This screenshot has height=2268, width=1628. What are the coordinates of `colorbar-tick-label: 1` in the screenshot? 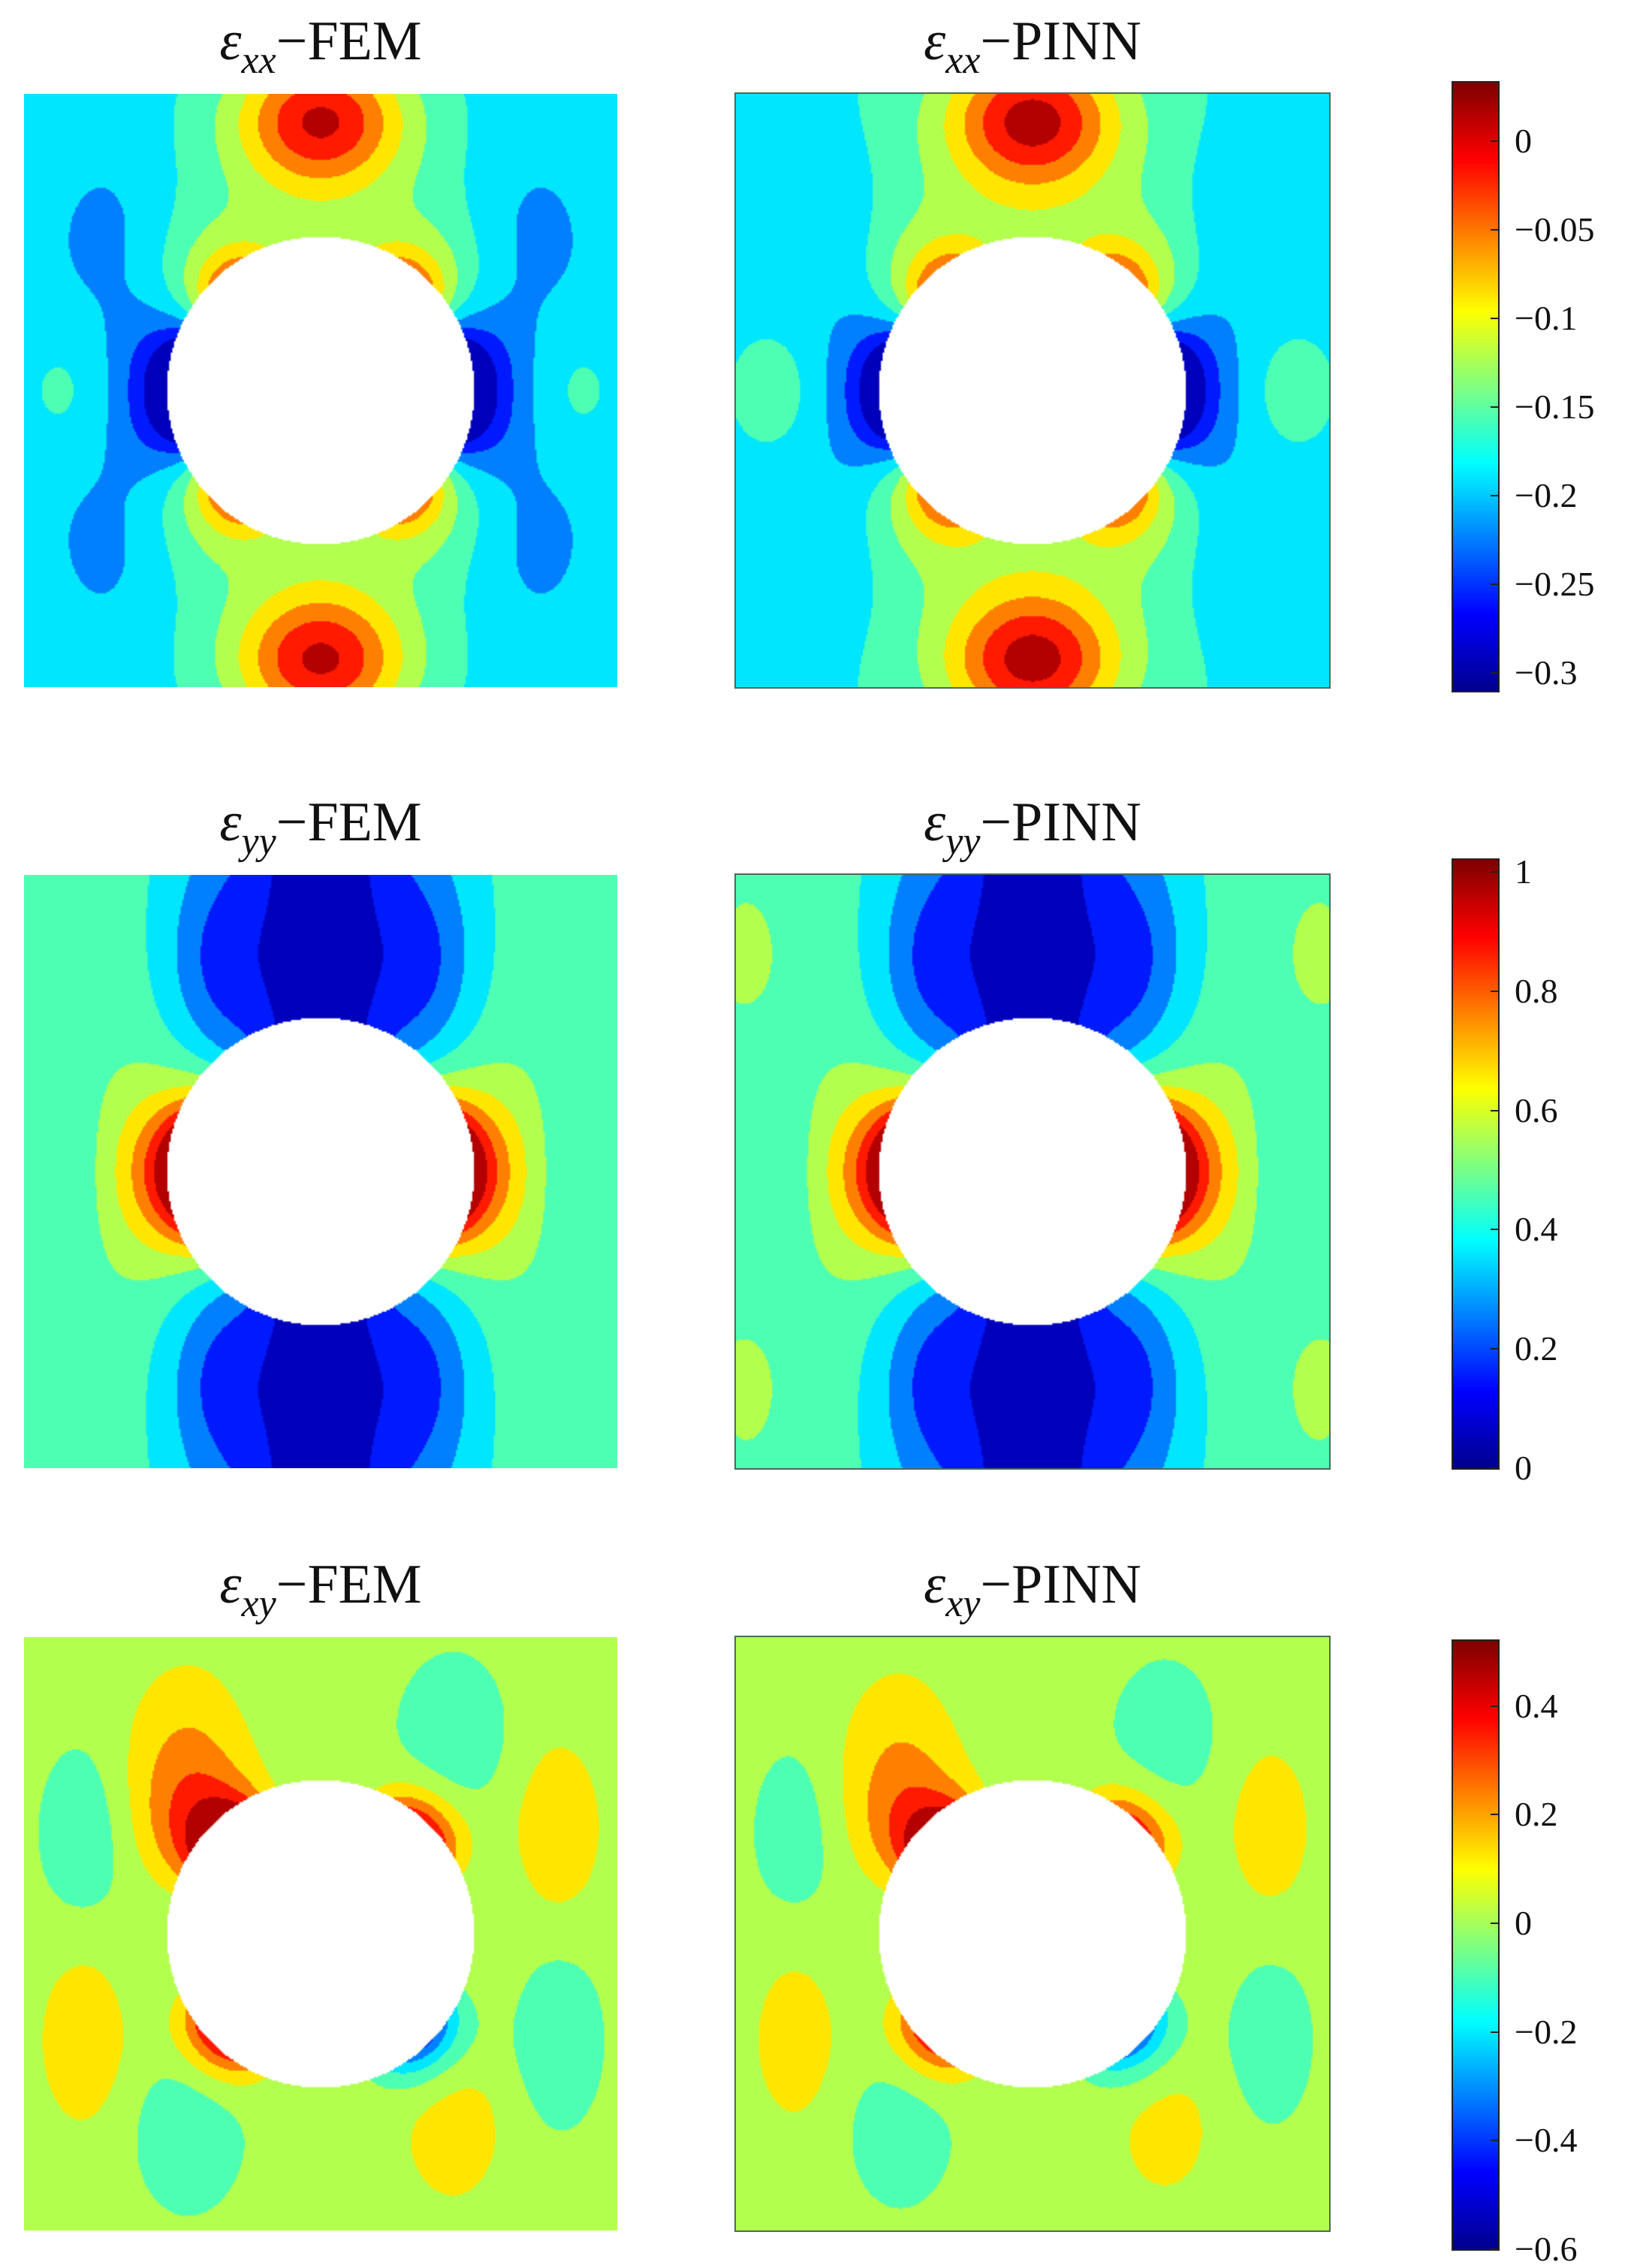 It's located at (1524, 872).